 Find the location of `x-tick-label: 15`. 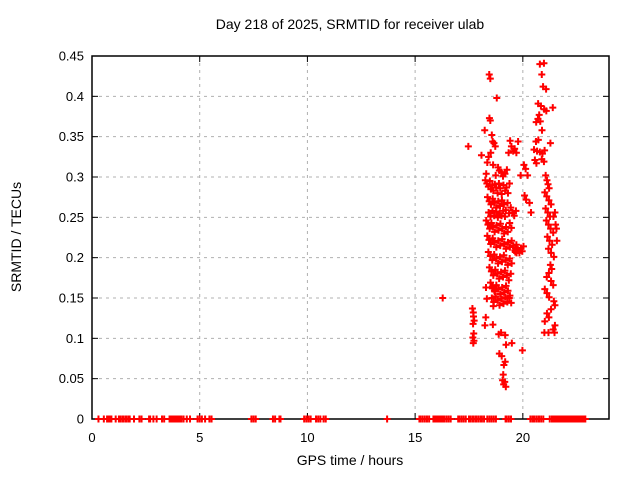

x-tick-label: 15 is located at coordinates (415, 437).